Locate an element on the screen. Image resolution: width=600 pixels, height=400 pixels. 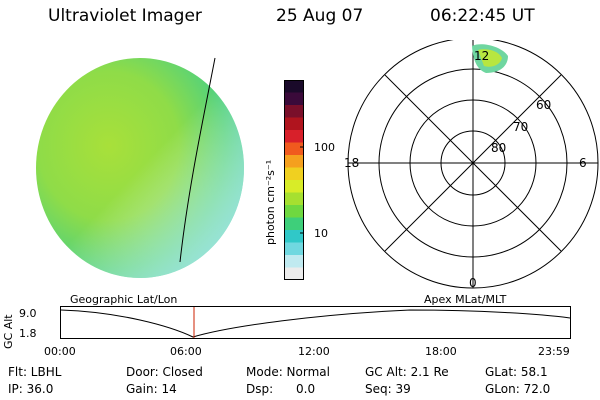
gain-readout: Gain: 14 is located at coordinates (151, 389).